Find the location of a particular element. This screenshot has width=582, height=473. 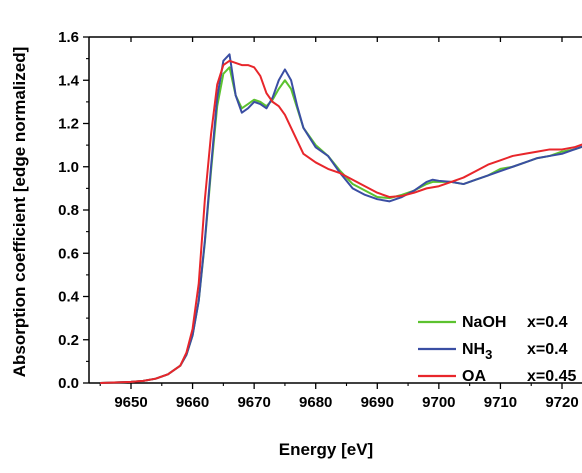

legend-label: NH3 is located at coordinates (477, 351).